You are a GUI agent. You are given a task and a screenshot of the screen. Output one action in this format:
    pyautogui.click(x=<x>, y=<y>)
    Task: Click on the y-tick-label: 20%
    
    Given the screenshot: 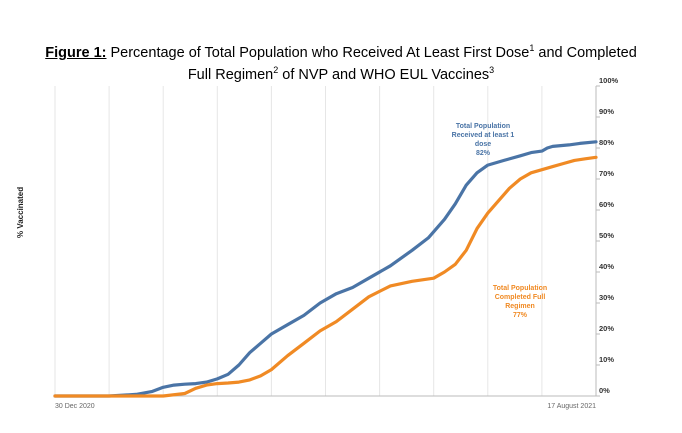 What is the action you would take?
    pyautogui.click(x=606, y=328)
    